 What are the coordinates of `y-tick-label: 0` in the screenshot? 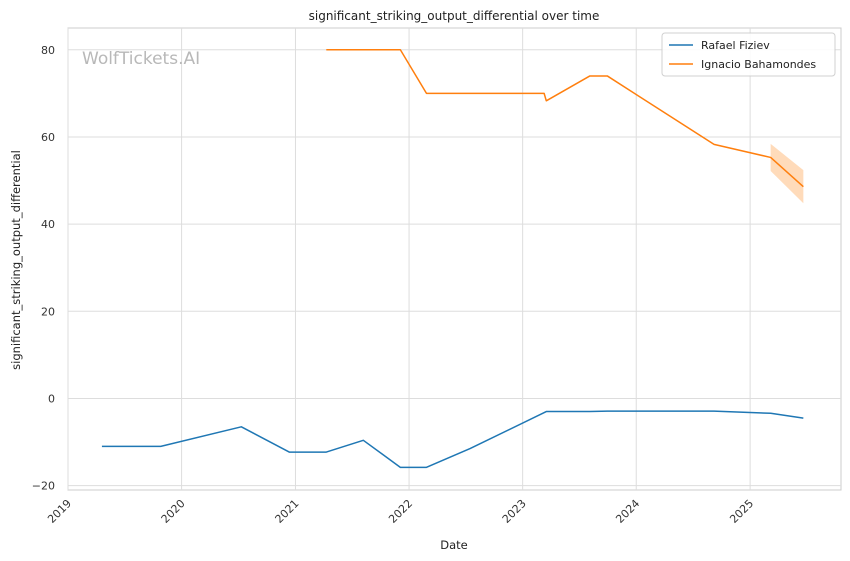 It's located at (51, 398).